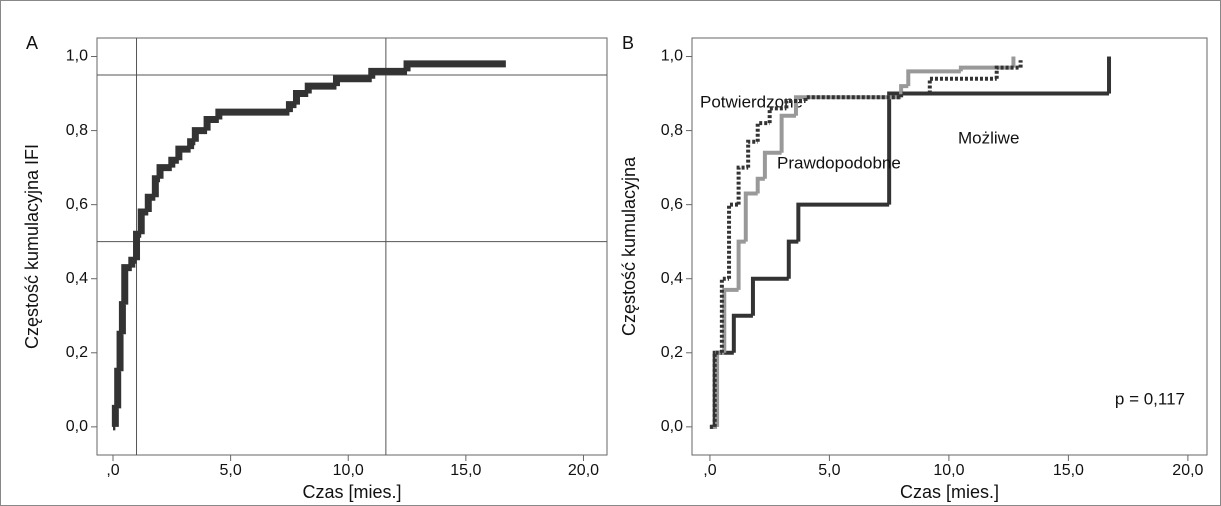  I want to click on annotation: p = 0,117, so click(1150, 398).